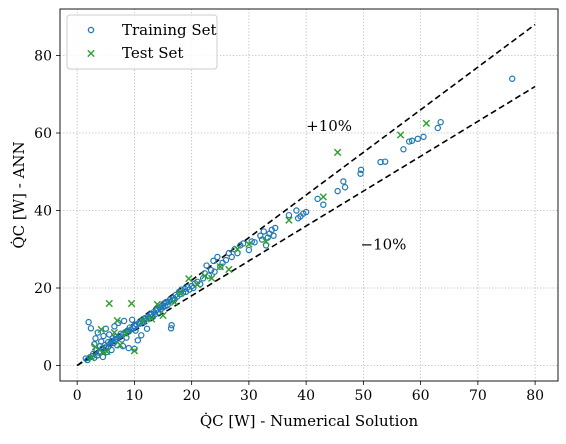 The image size is (566, 444). I want to click on x-tick-label: 60, so click(421, 396).